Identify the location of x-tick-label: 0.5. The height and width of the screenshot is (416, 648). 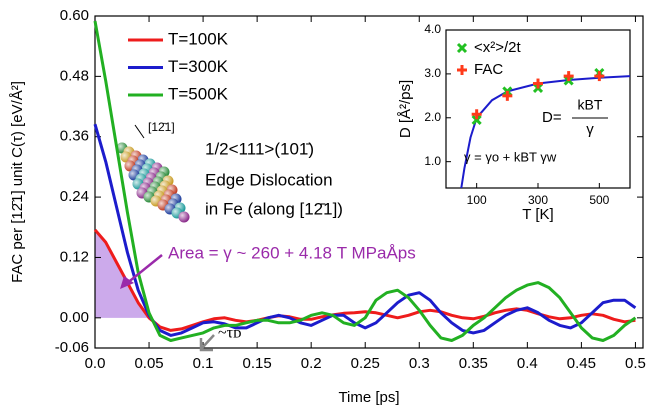
(635, 363).